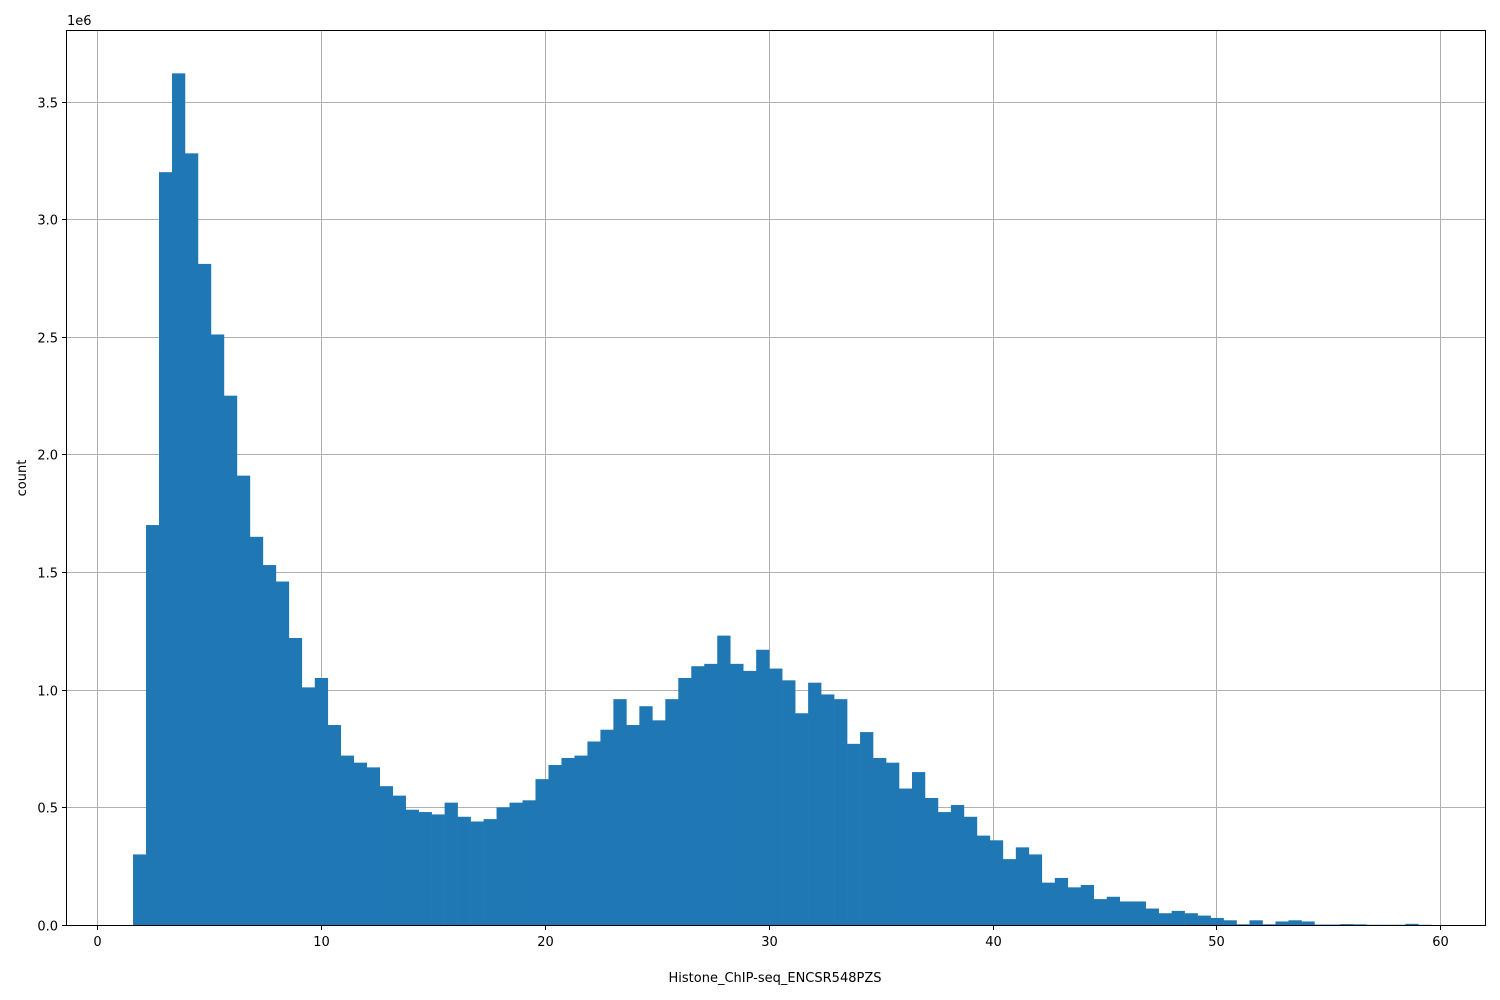 This screenshot has width=1500, height=1000. What do you see at coordinates (47, 456) in the screenshot?
I see `y-tick-label: 2.0` at bounding box center [47, 456].